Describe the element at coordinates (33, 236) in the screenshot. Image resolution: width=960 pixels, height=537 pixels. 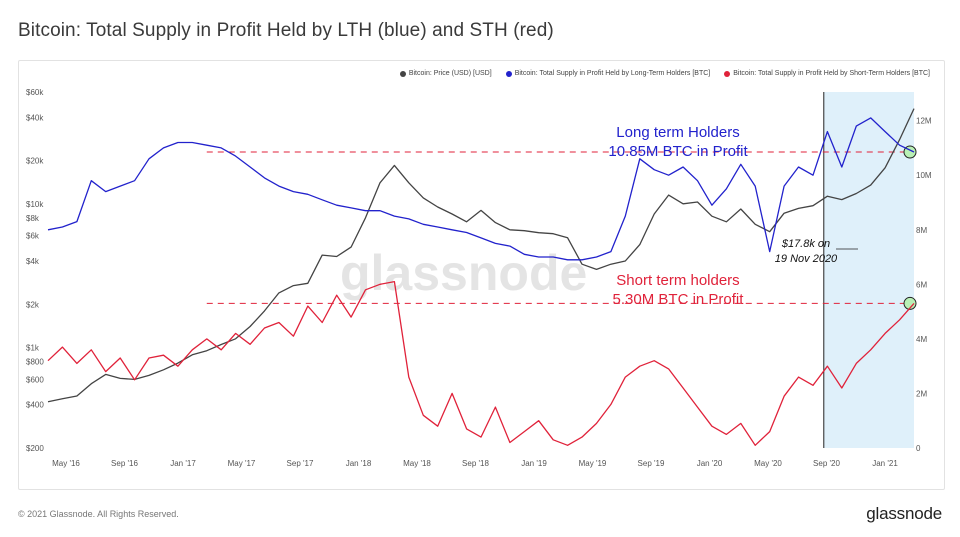
I see `left-axis-tick-label: $6k` at that location.